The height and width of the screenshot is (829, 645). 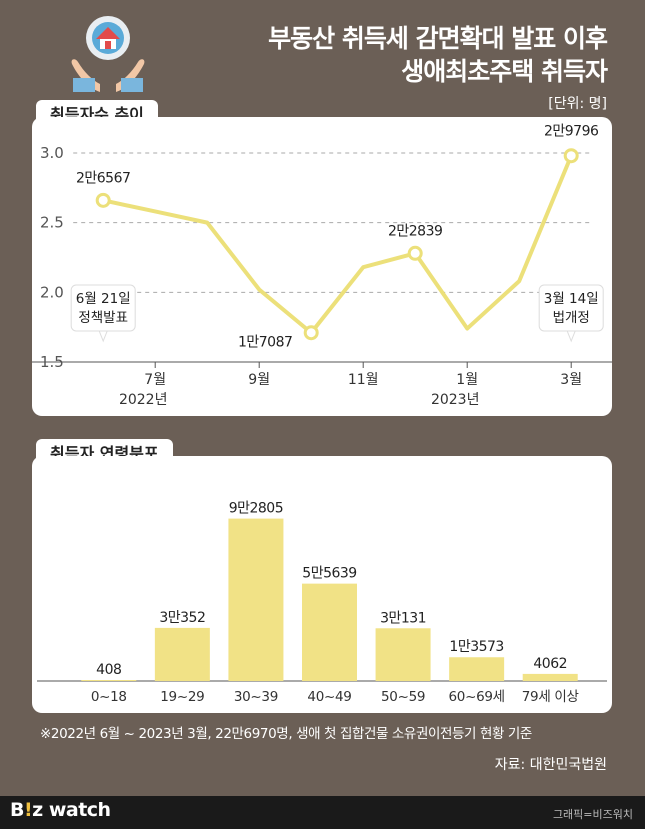 What do you see at coordinates (467, 380) in the screenshot?
I see `x-tick-label: 1월` at bounding box center [467, 380].